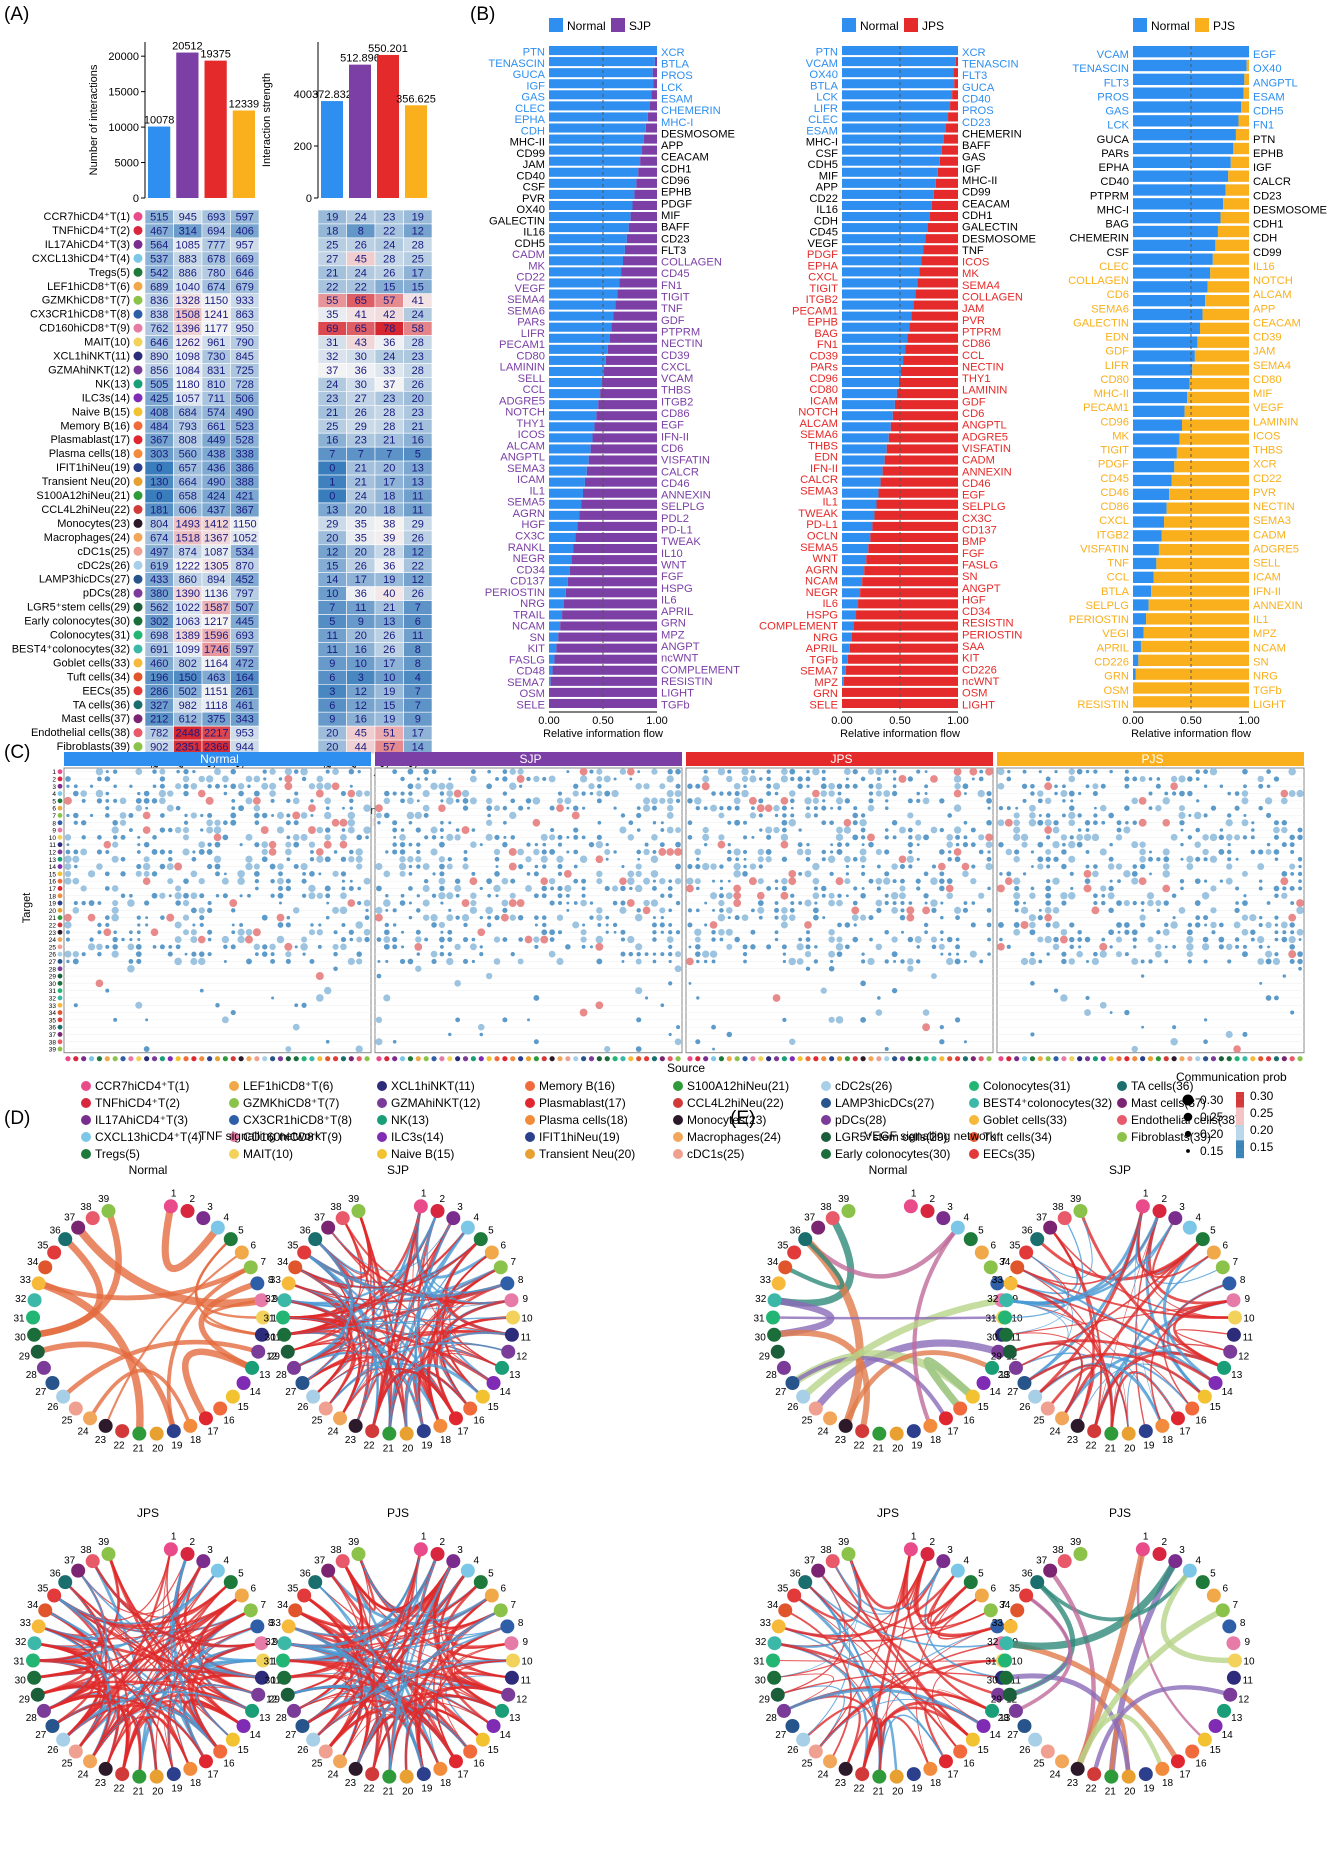 This screenshot has width=1339, height=1866. Describe the element at coordinates (1116, 677) in the screenshot. I see `flow-label-left: GRN` at that location.